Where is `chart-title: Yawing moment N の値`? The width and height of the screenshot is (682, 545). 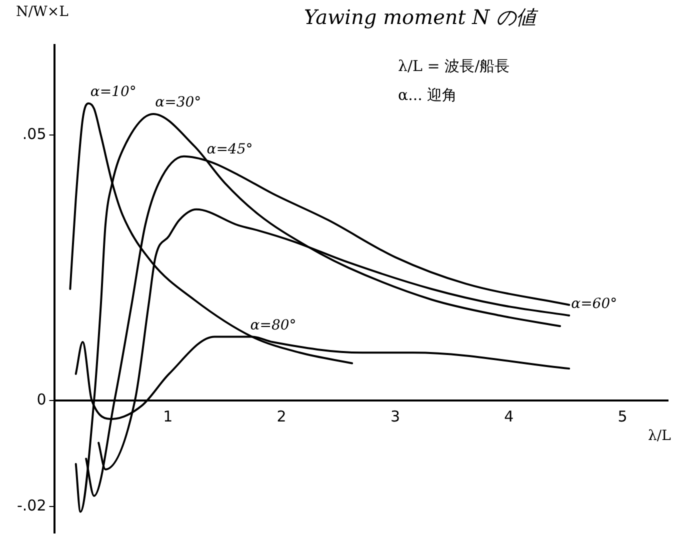
chart-title: Yawing moment N の値 is located at coordinates (420, 17).